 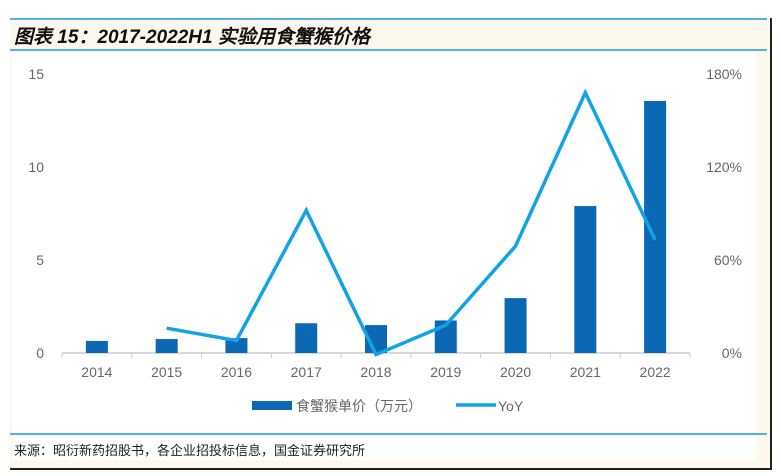 What do you see at coordinates (36, 167) in the screenshot?
I see `left-axis-tick-label: 10` at bounding box center [36, 167].